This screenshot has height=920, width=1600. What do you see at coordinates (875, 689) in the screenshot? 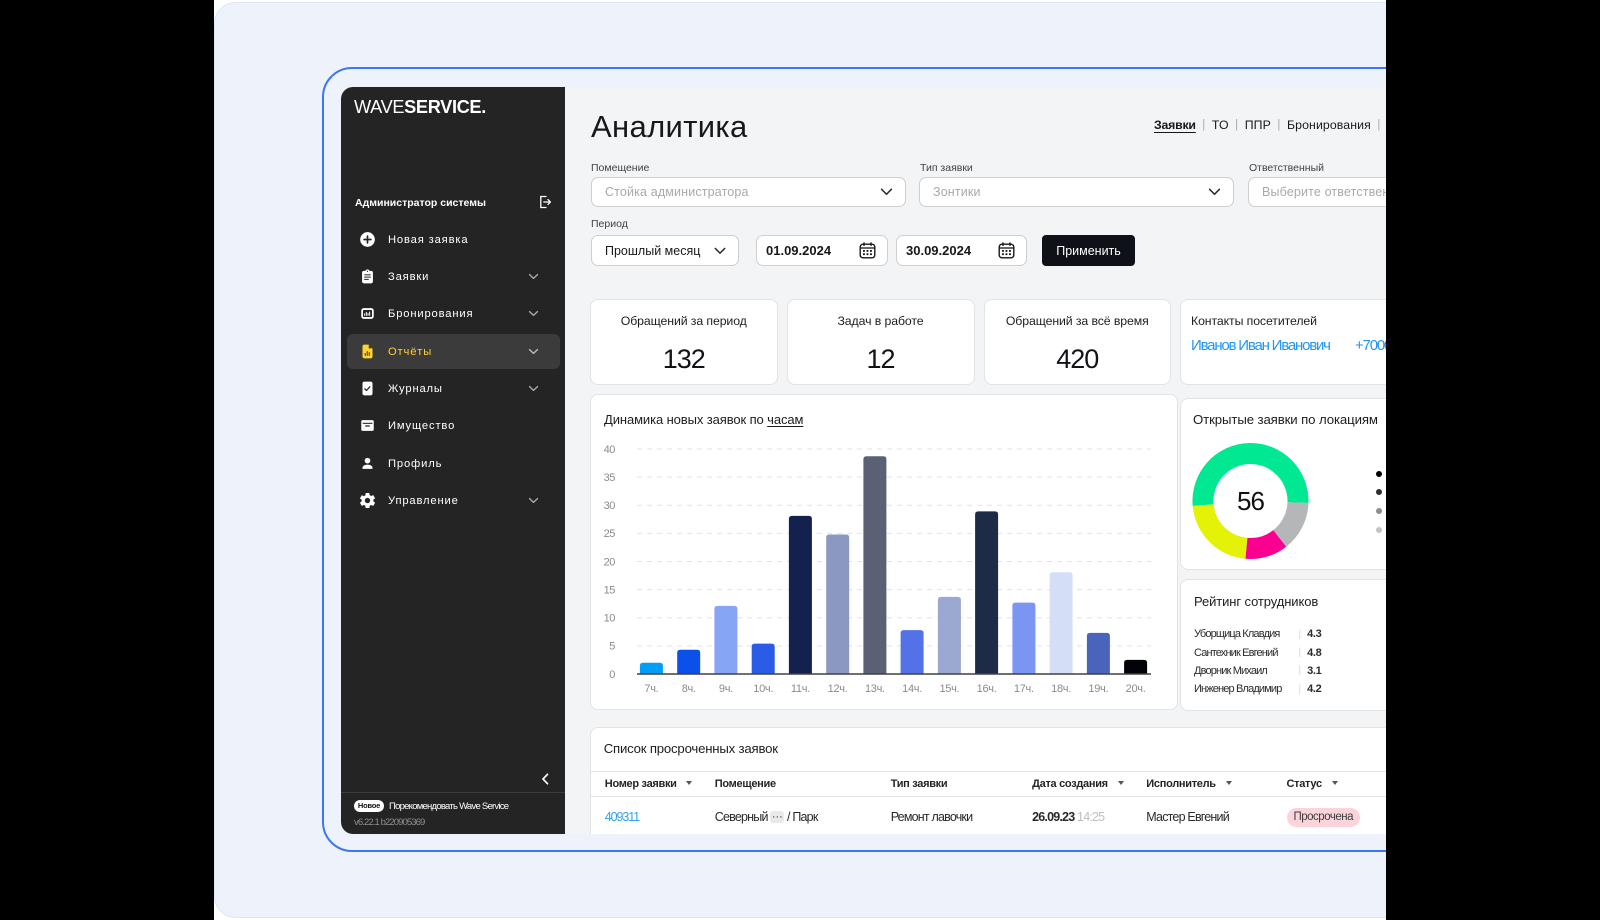
I see `svg-text: 13ч.` at bounding box center [875, 689].